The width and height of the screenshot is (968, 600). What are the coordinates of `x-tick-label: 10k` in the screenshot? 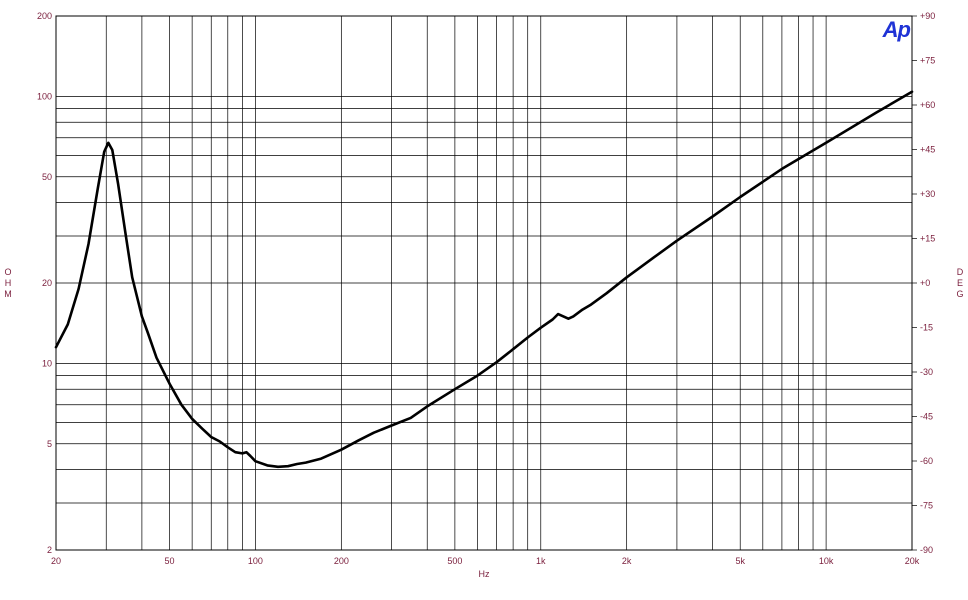 It's located at (826, 561).